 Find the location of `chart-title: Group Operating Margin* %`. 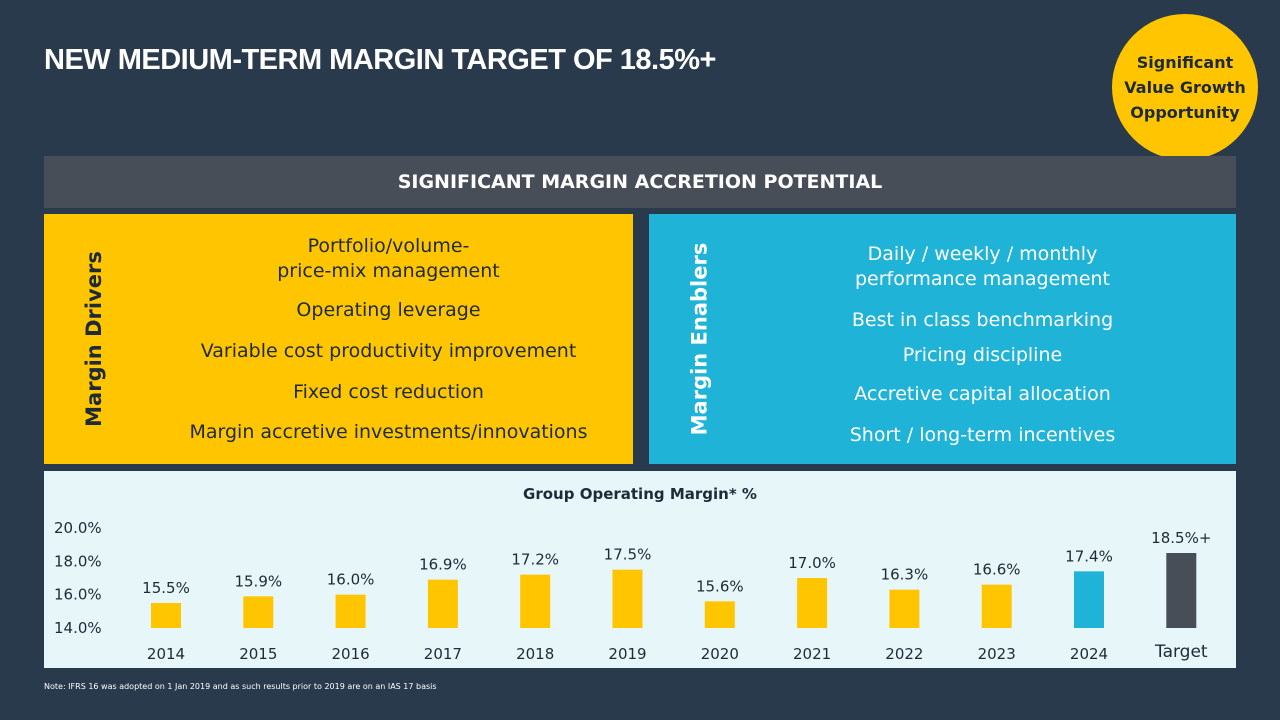

chart-title: Group Operating Margin* % is located at coordinates (640, 494).